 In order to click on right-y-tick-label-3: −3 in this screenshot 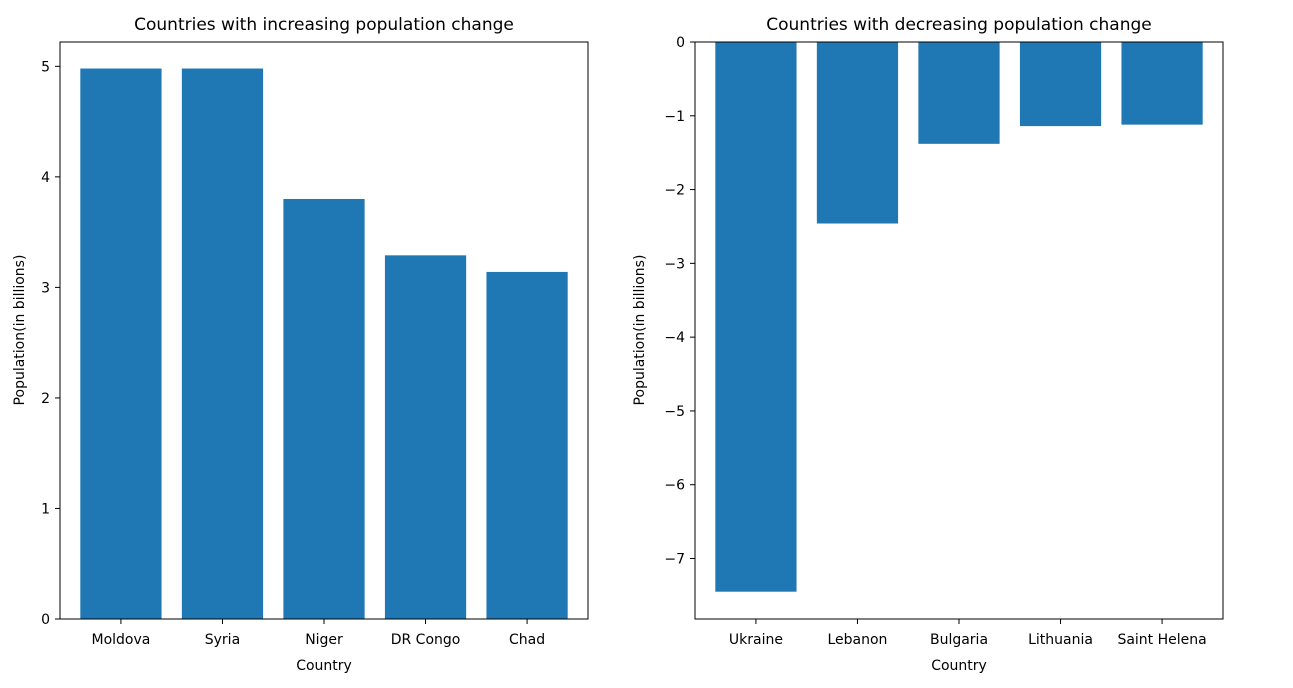, I will do `click(674, 264)`.